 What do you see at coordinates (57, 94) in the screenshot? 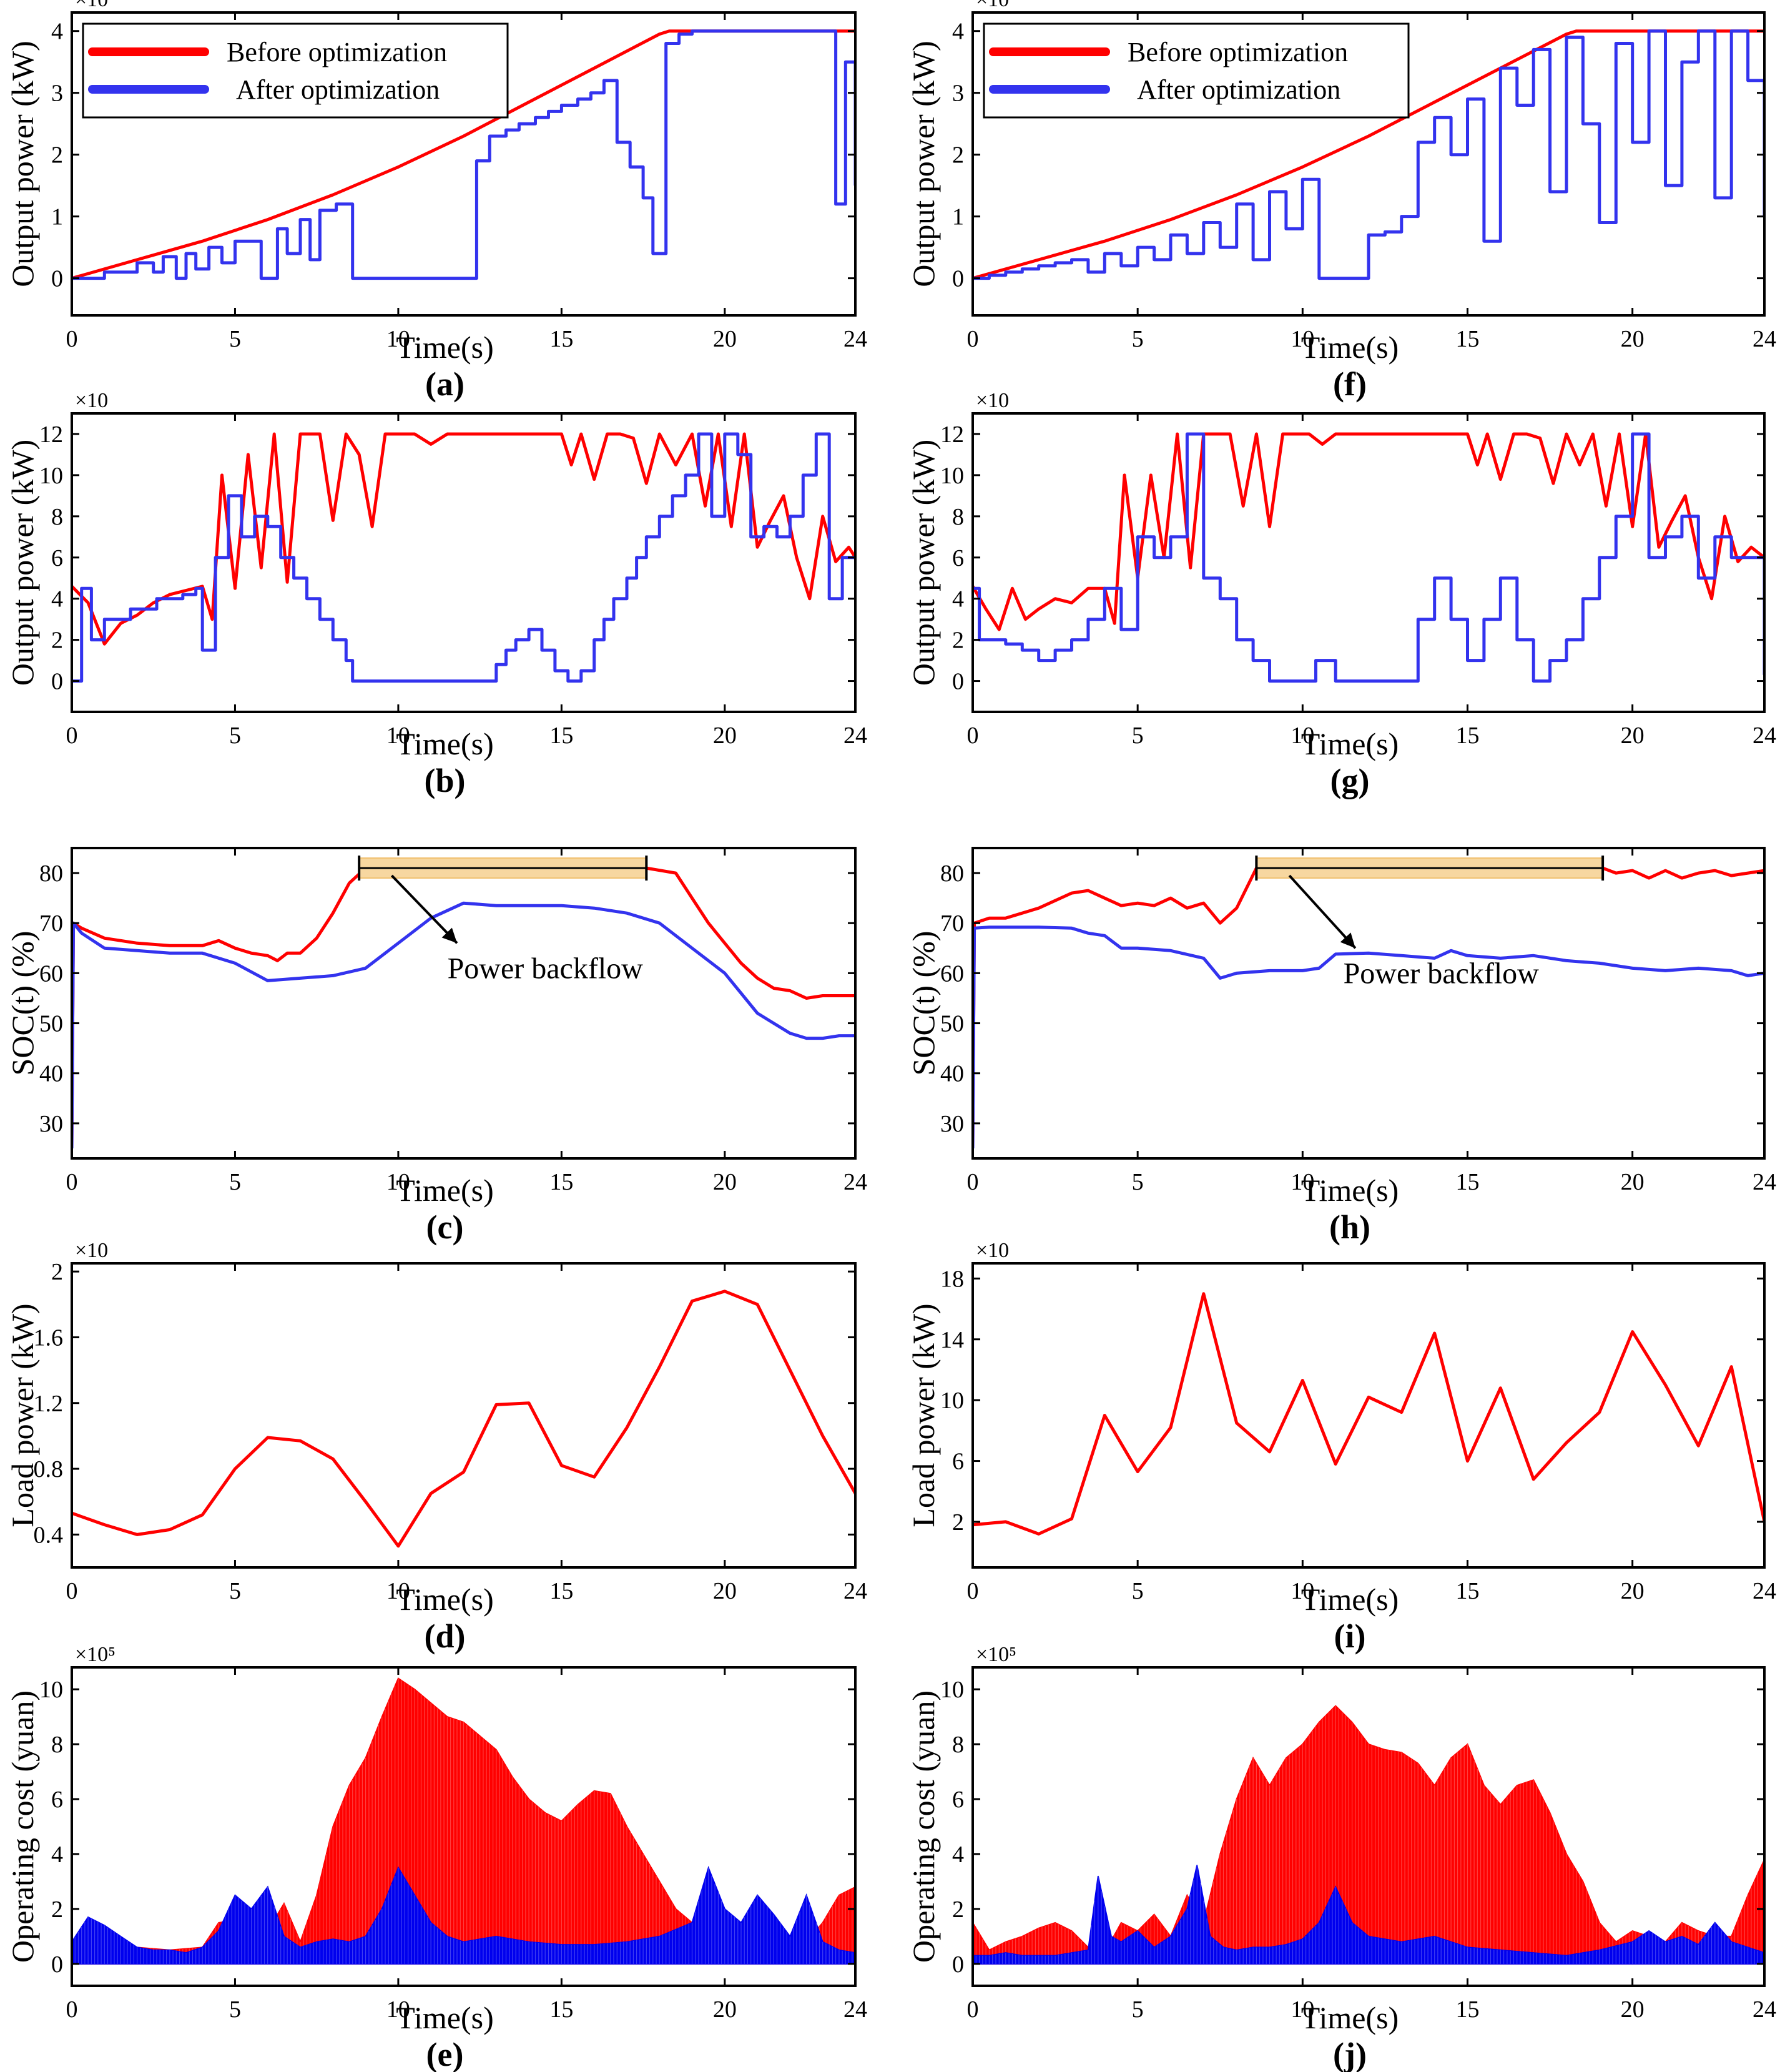
I see `y-tick-label-a-3: 3` at bounding box center [57, 94].